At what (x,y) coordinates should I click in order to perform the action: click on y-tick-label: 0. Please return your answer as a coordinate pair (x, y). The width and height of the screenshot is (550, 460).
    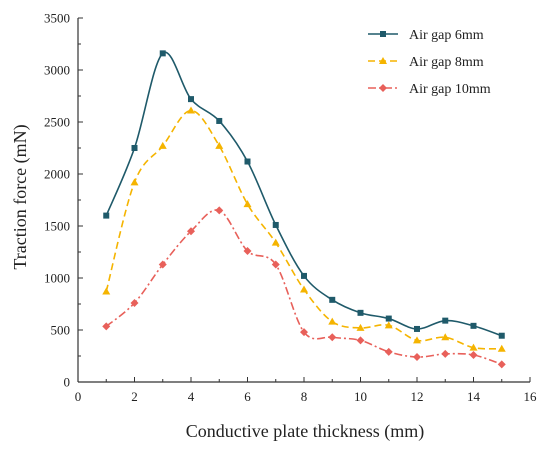
    Looking at the image, I should click on (67, 382).